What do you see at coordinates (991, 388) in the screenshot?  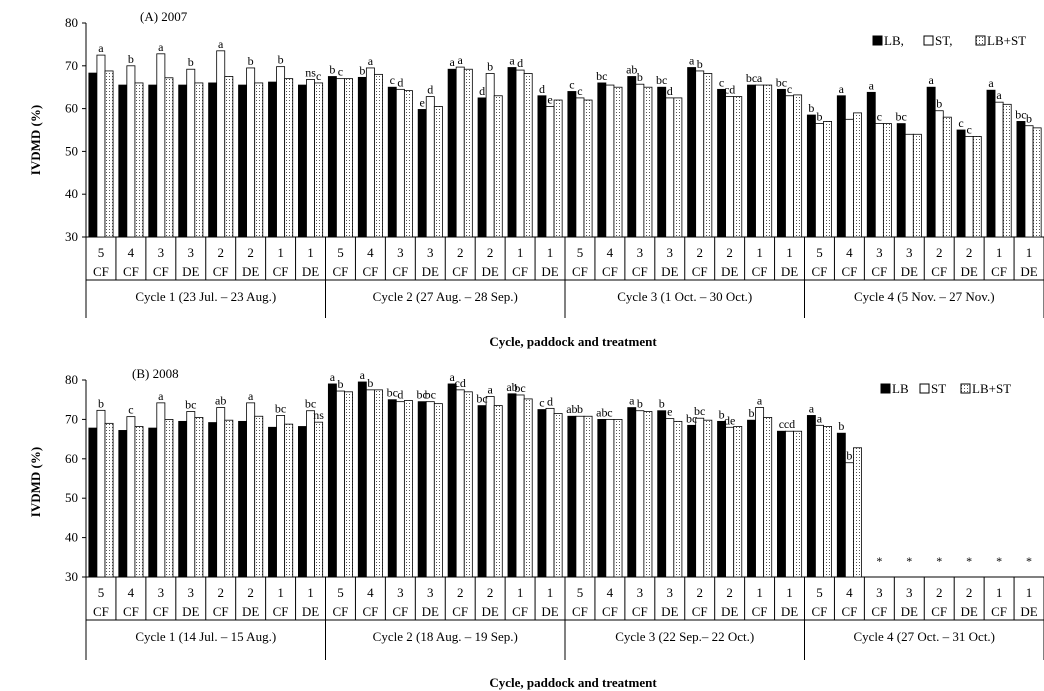 I see `legend-lbst-label: LB+ST` at bounding box center [991, 388].